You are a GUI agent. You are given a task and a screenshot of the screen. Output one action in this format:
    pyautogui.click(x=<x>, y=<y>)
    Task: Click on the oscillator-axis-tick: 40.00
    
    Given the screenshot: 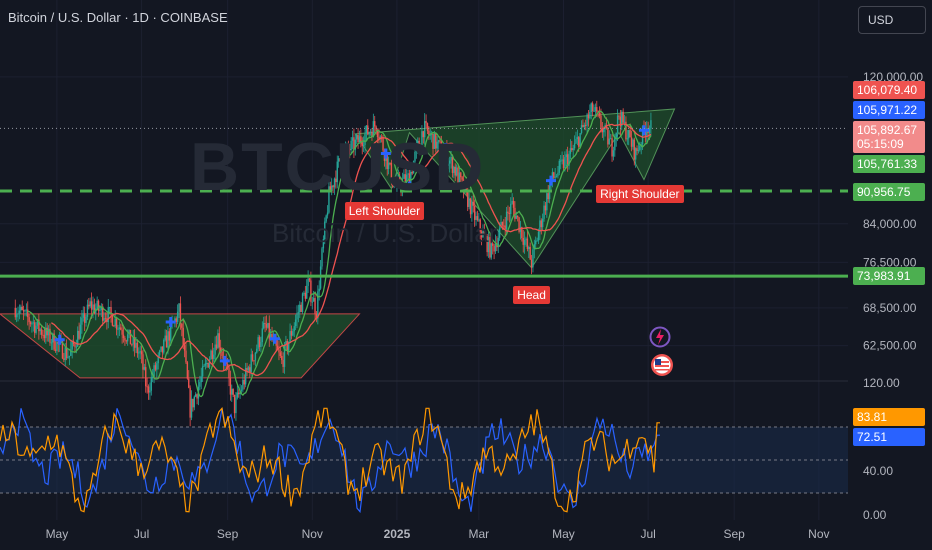 What is the action you would take?
    pyautogui.click(x=878, y=471)
    